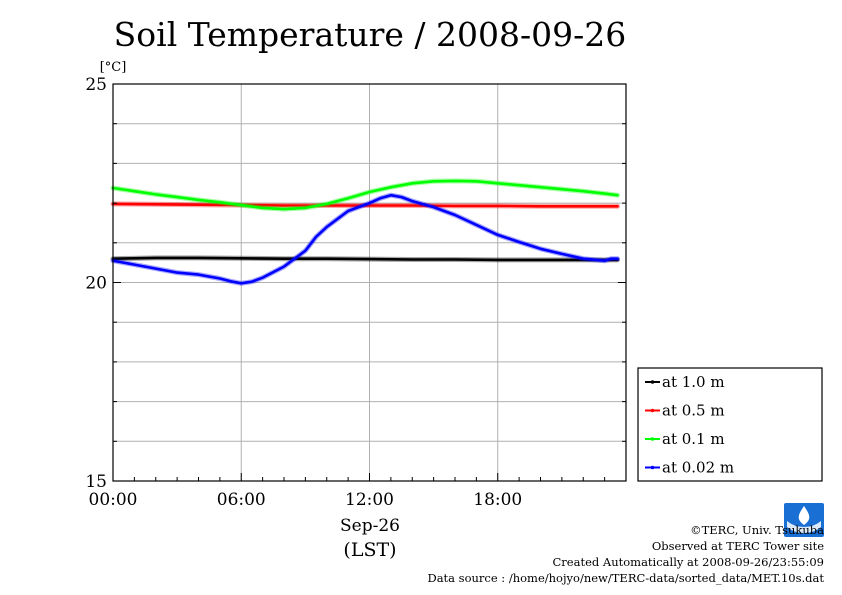 This screenshot has width=842, height=595. I want to click on x-tick-label: 18:00, so click(497, 500).